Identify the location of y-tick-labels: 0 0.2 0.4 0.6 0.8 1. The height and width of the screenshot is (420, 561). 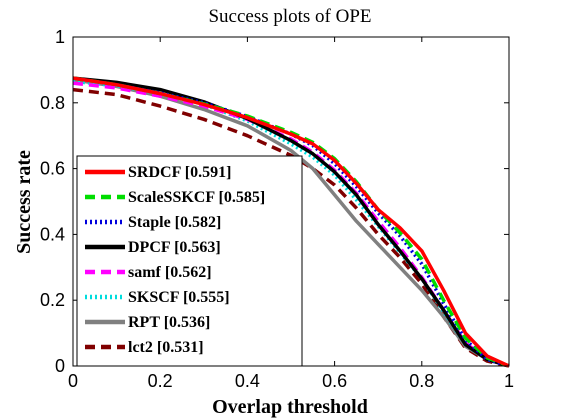
(52, 201).